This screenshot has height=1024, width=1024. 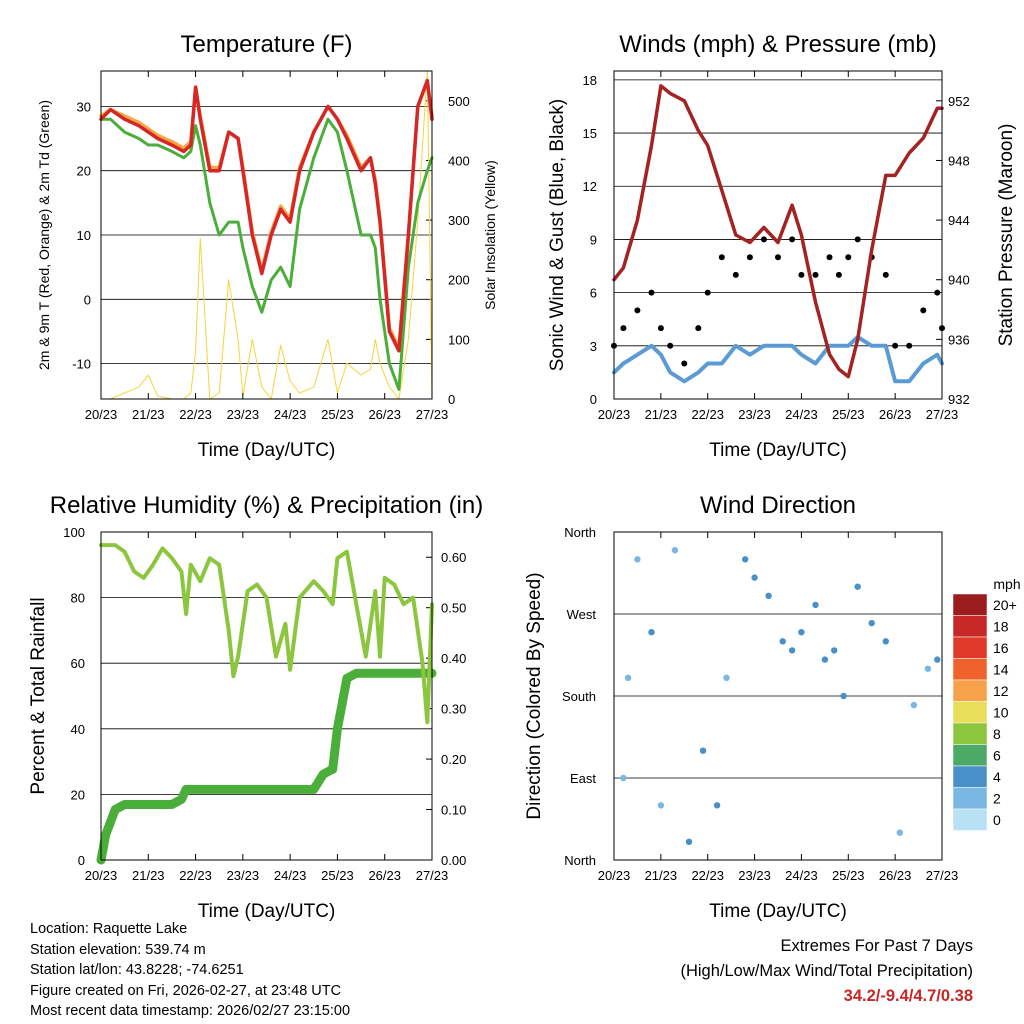 What do you see at coordinates (959, 339) in the screenshot?
I see `winds-y2-tick-label: 936` at bounding box center [959, 339].